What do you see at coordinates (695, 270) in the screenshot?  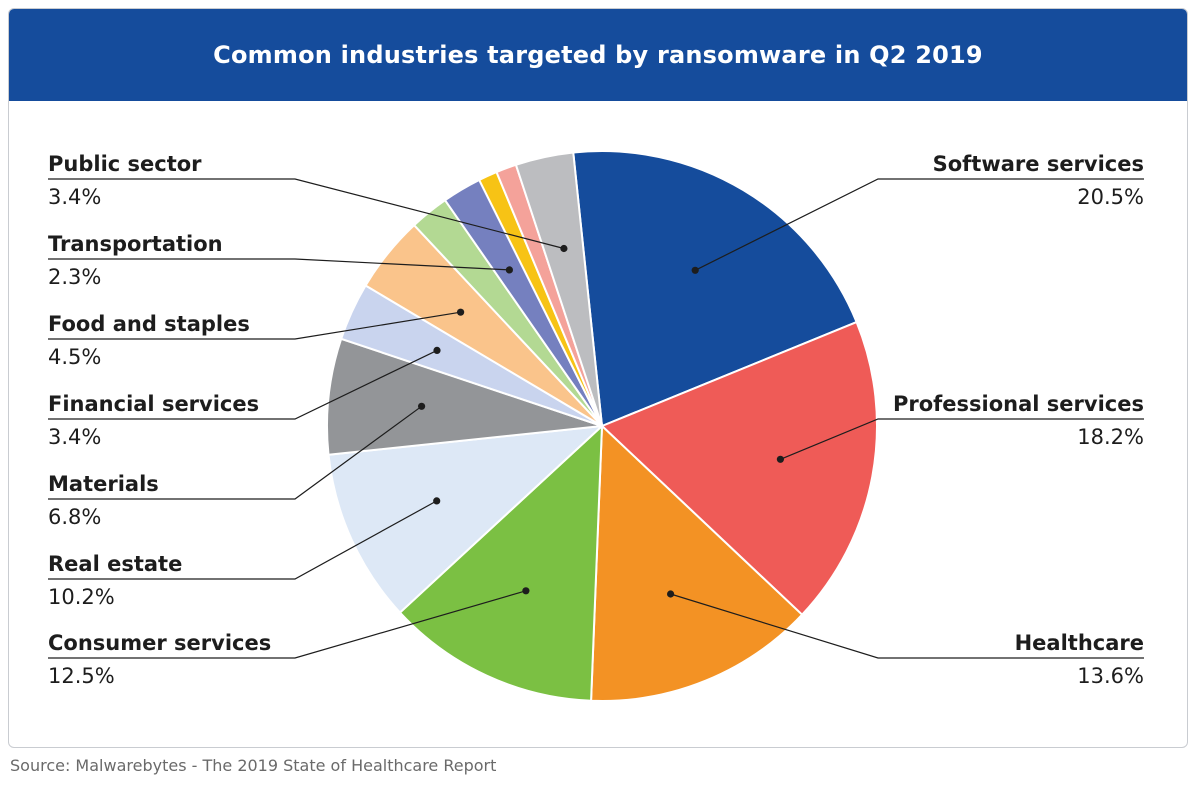 I see `leader-dot-software-services` at bounding box center [695, 270].